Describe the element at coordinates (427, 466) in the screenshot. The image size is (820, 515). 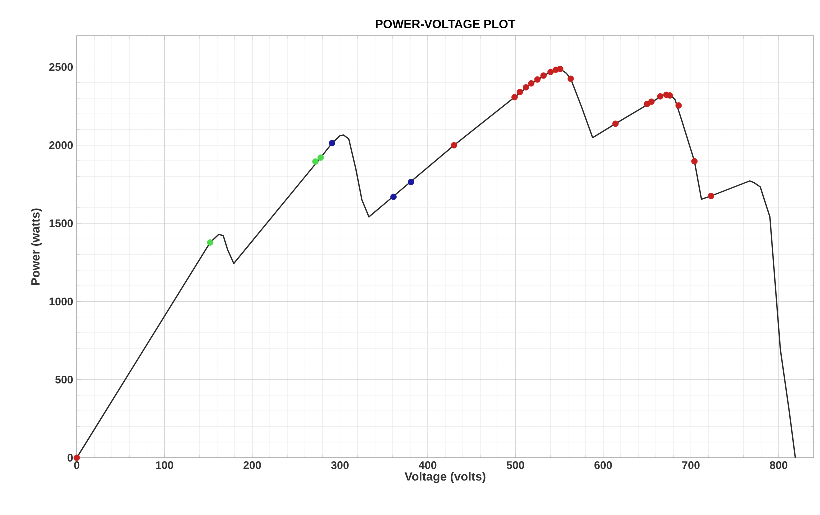
I see `x-tick-label: 400` at that location.